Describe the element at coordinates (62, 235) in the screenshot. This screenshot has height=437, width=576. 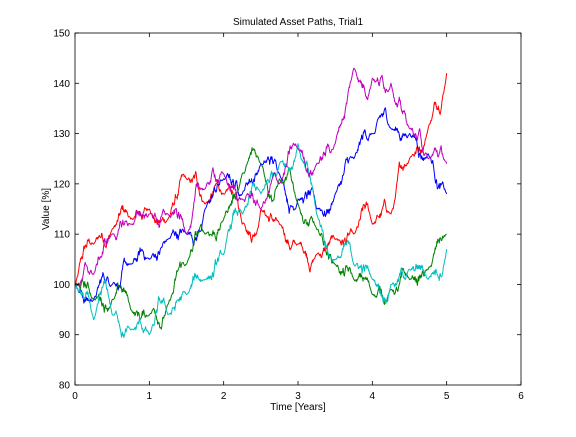
I see `y-tick-label: 110` at that location.